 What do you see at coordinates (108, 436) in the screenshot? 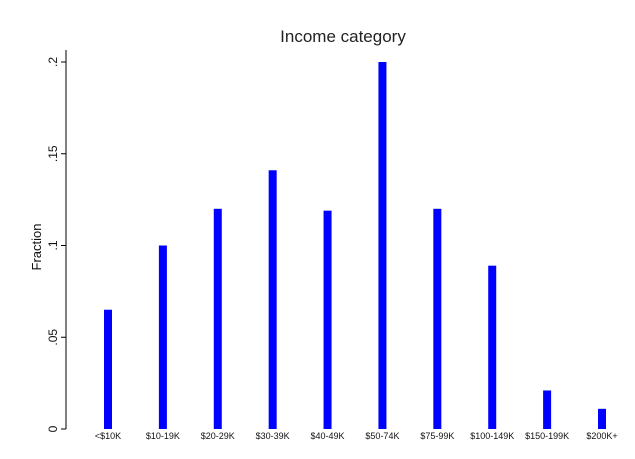
I see `x-tick-label: <$10K` at bounding box center [108, 436].